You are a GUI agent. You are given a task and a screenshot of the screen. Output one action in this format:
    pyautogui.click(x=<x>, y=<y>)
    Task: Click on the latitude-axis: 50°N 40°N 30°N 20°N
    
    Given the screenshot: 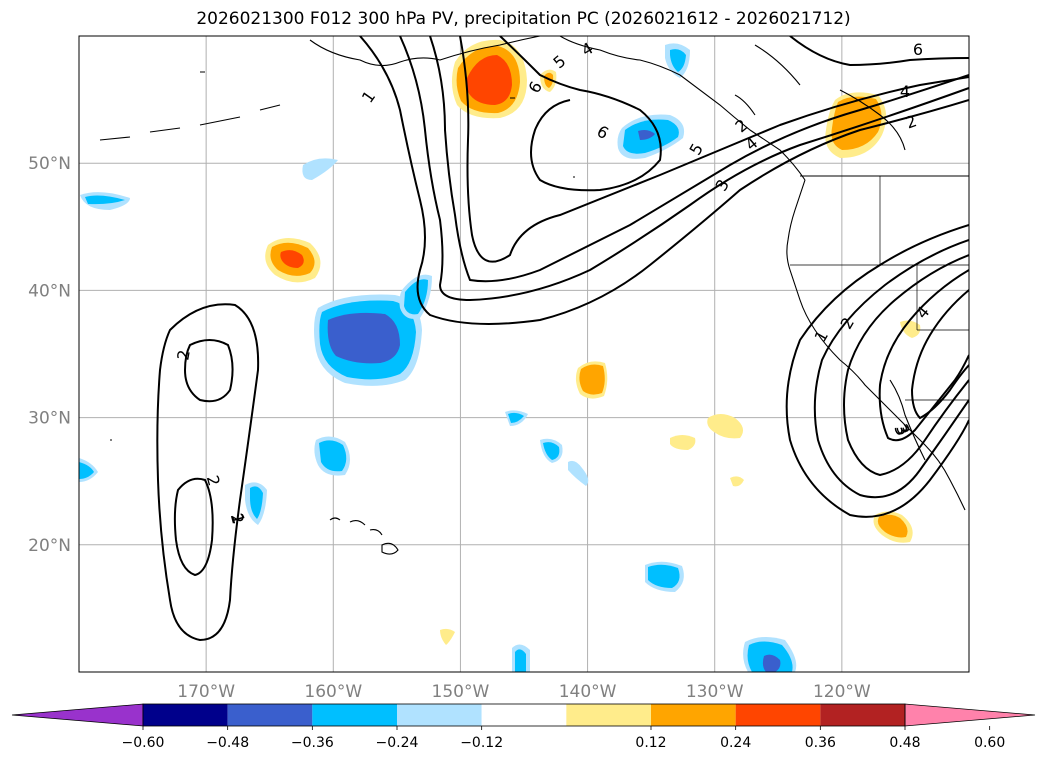 What is the action you would take?
    pyautogui.click(x=49, y=355)
    